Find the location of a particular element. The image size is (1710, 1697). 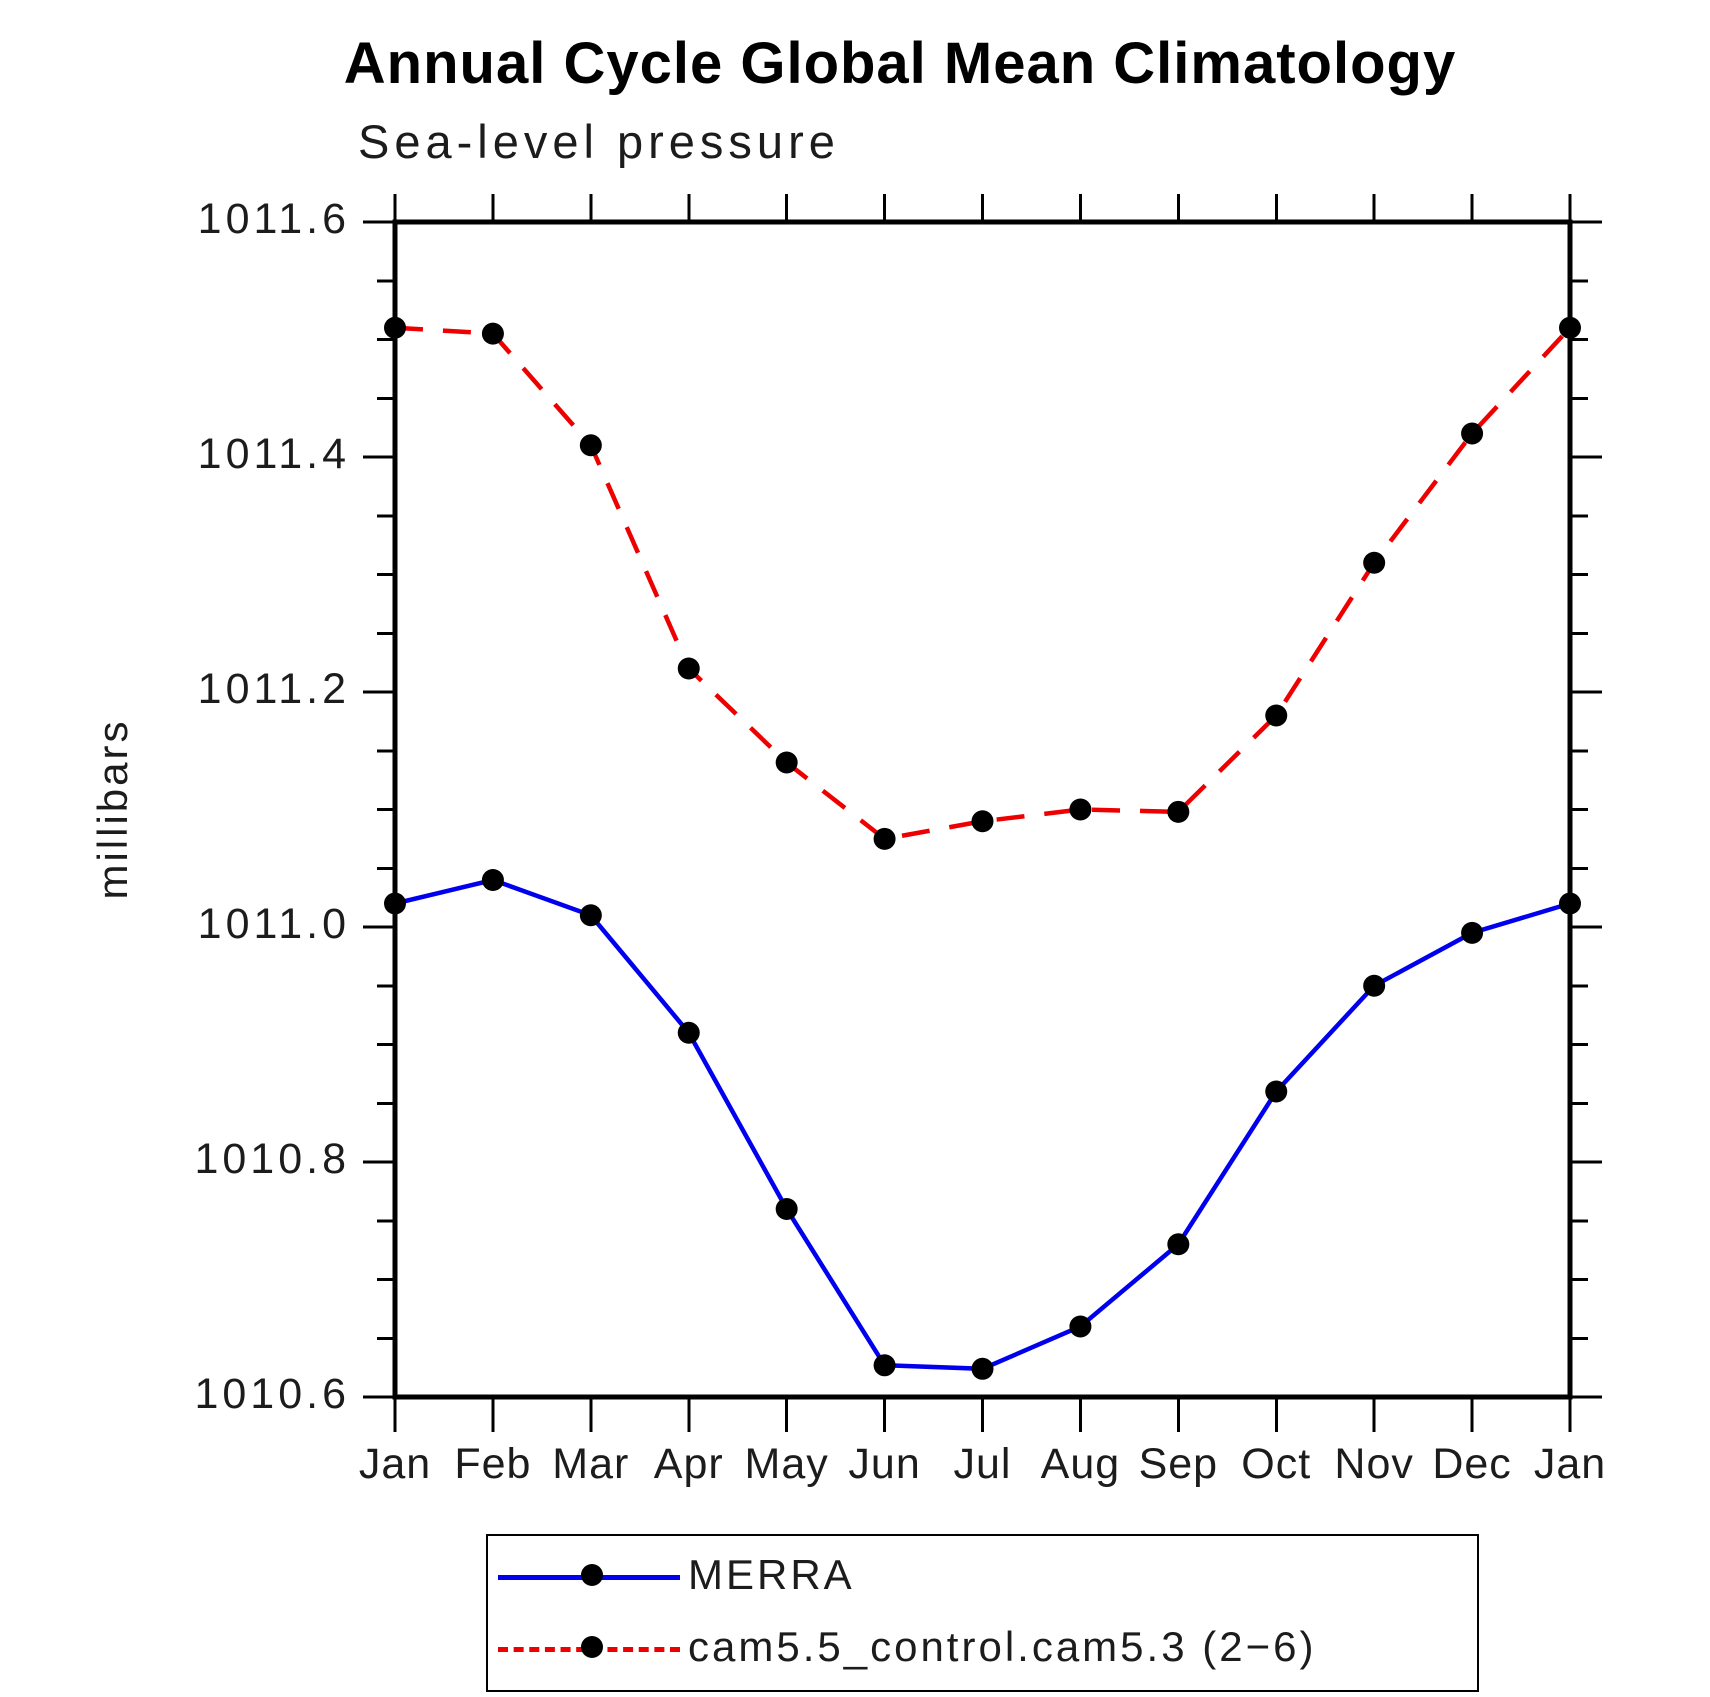

chart-title: Annual Cycle Global Mean Climatology is located at coordinates (900, 63).